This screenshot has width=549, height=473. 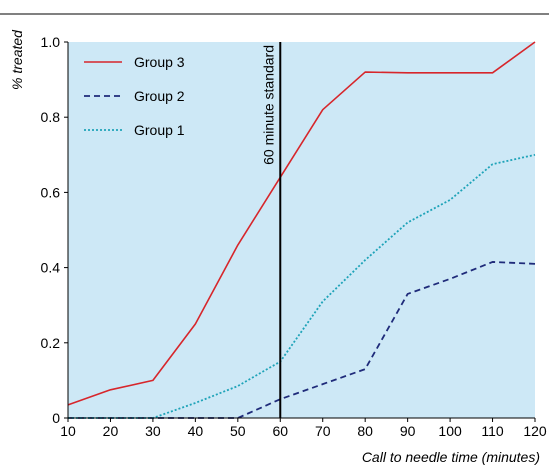 I want to click on y-tick-label: 0.4, so click(x=51, y=268).